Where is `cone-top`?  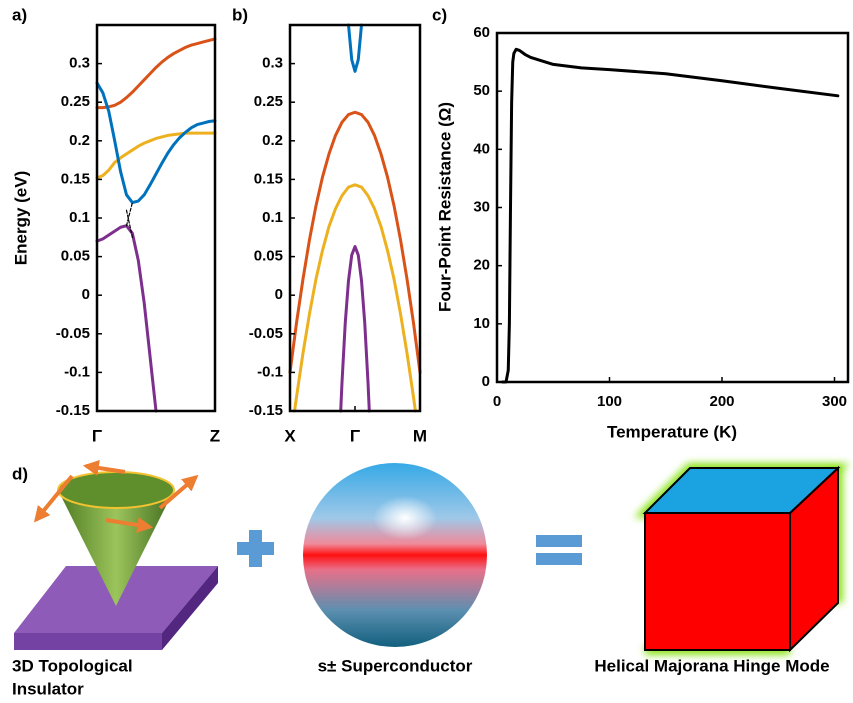 cone-top is located at coordinates (116, 490).